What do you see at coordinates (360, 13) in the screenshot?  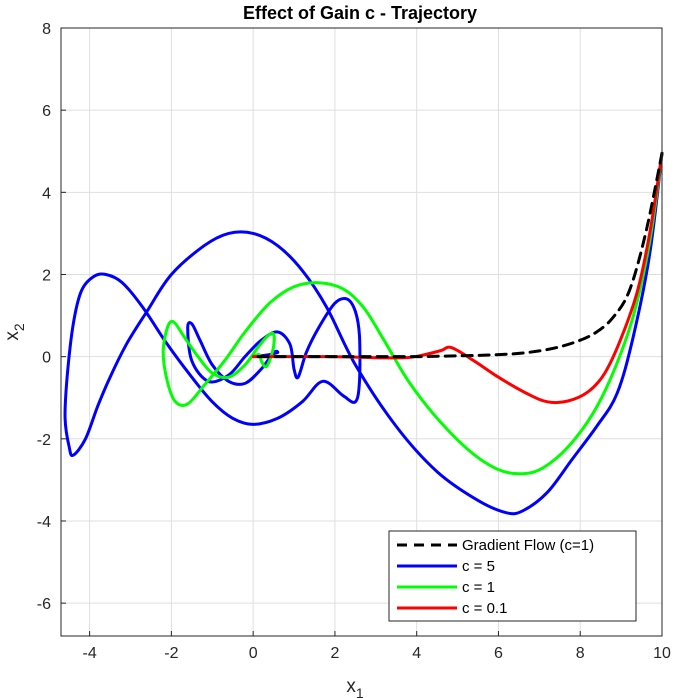 I see `chart-title: Effect of Gain c - Trajectory` at bounding box center [360, 13].